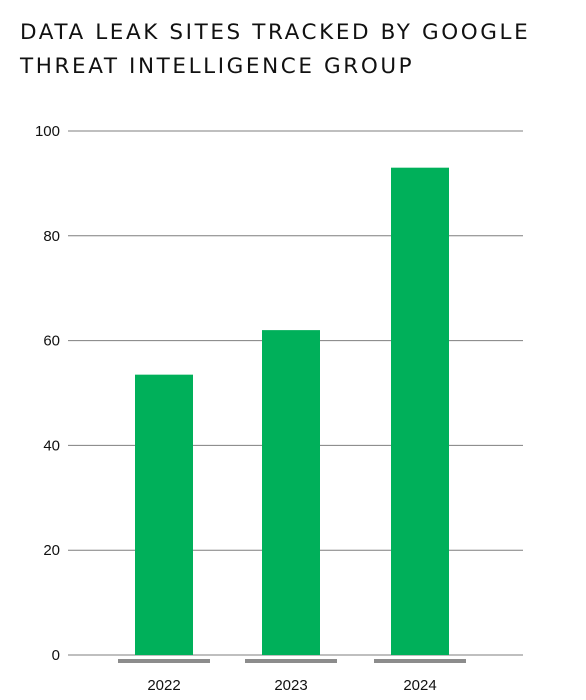 Image resolution: width=586 pixels, height=700 pixels. I want to click on bar-2023, so click(291, 492).